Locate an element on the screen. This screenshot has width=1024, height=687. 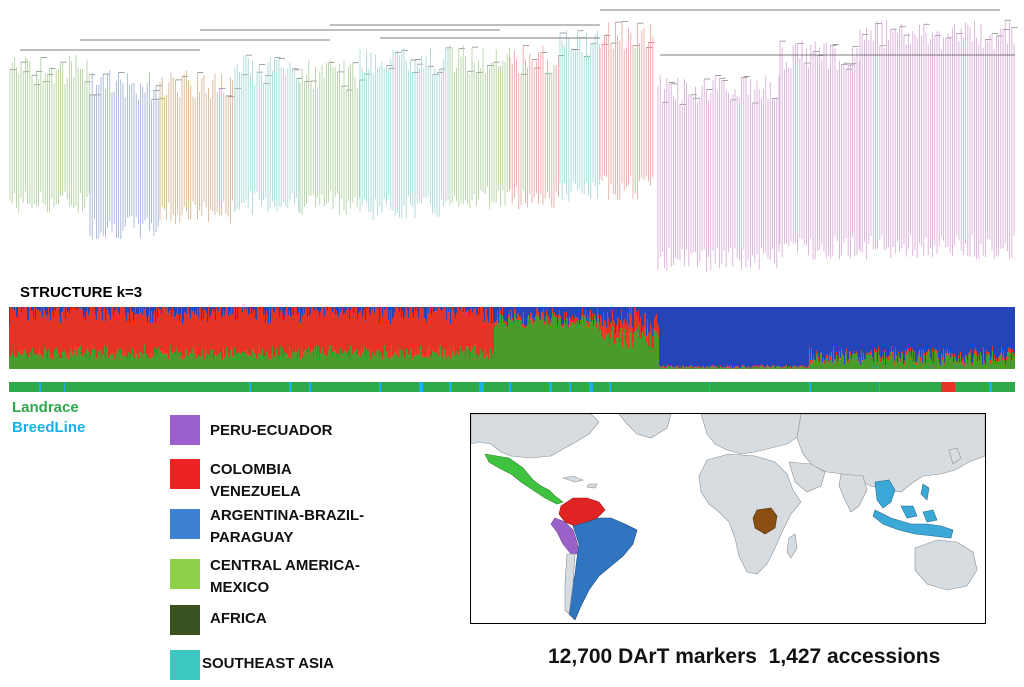
swatch-colombia-venezuela is located at coordinates (185, 474).